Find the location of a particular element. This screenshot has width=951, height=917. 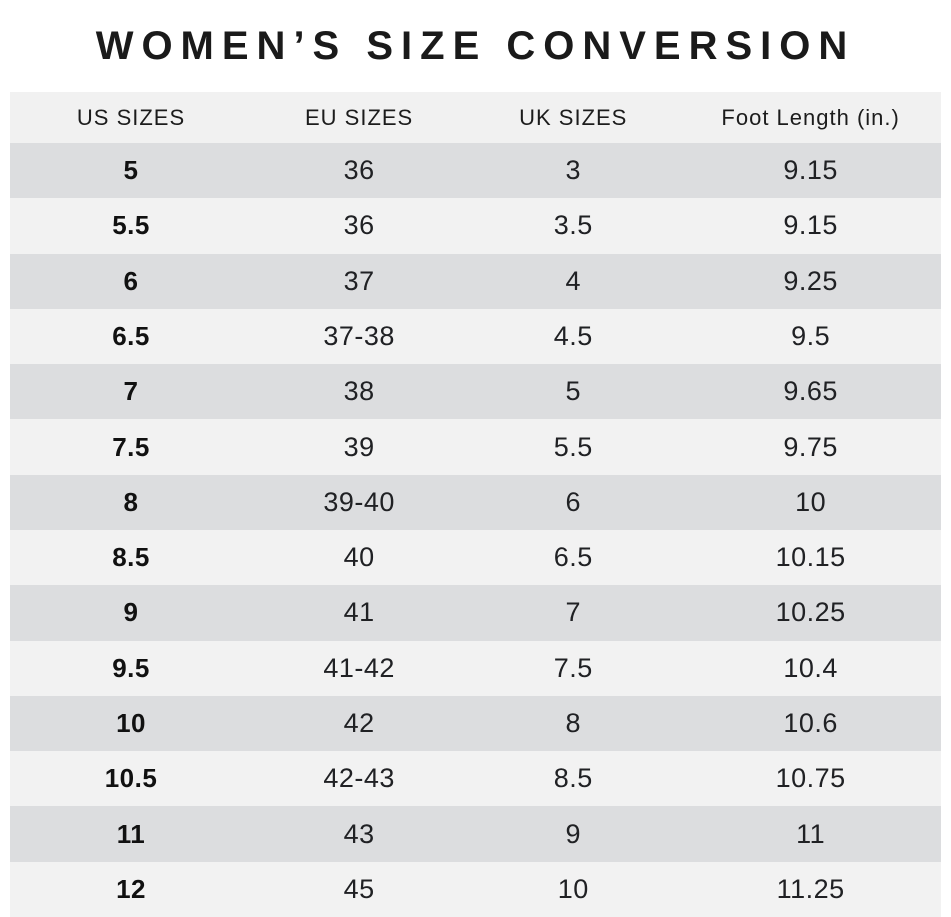

cell-us-size: 11 is located at coordinates (131, 833).